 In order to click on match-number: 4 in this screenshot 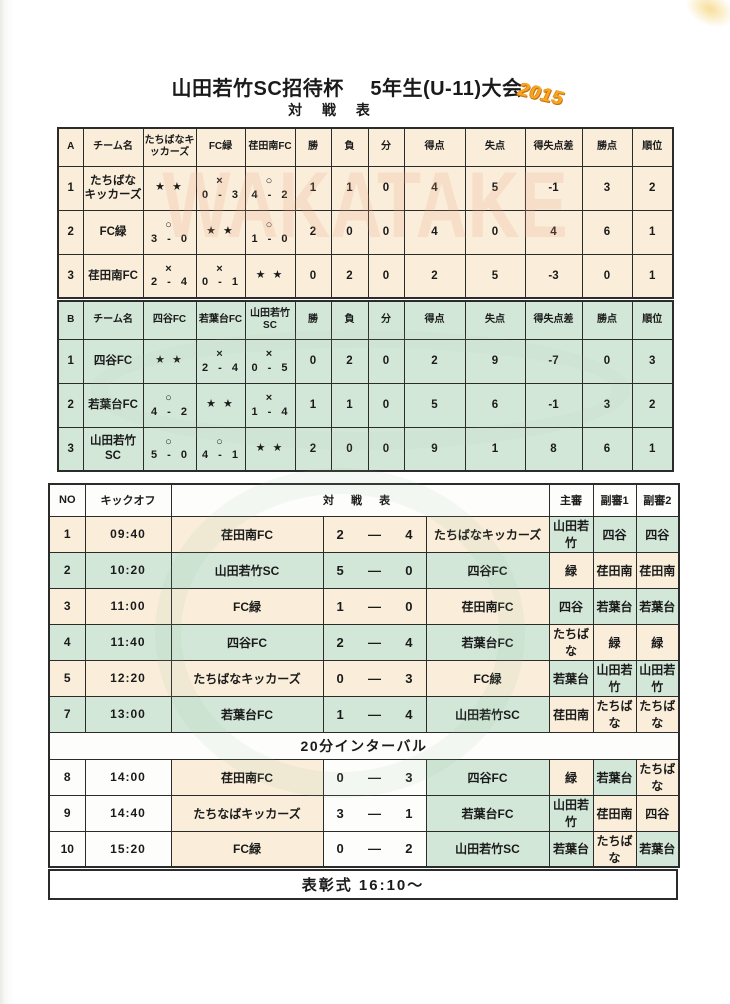, I will do `click(67, 642)`.